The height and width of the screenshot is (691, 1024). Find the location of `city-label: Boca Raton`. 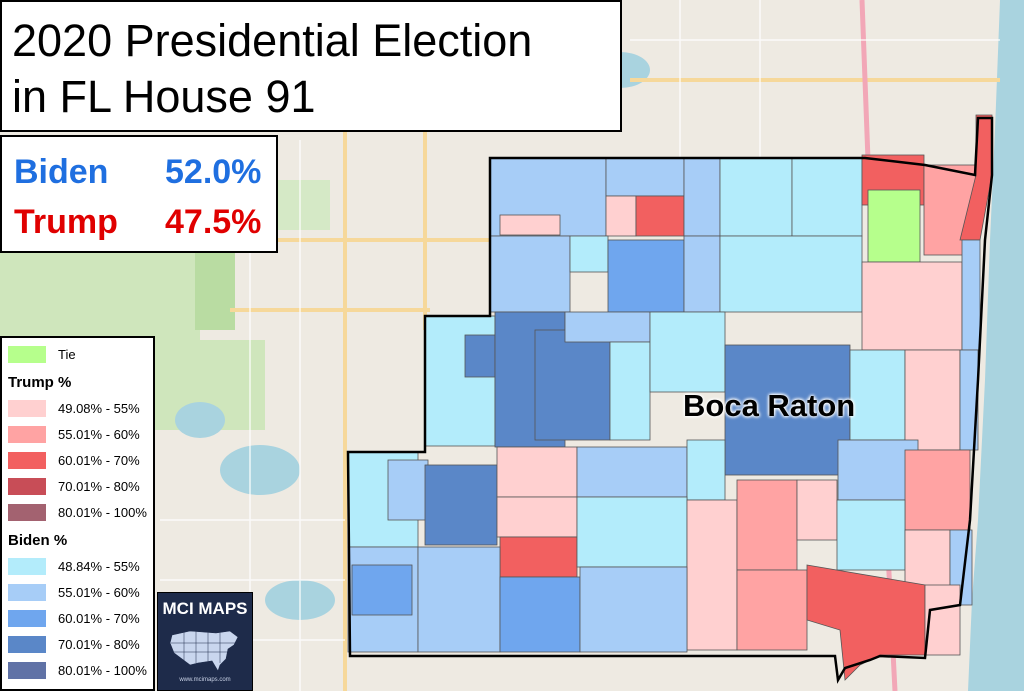

city-label: Boca Raton is located at coordinates (769, 405).